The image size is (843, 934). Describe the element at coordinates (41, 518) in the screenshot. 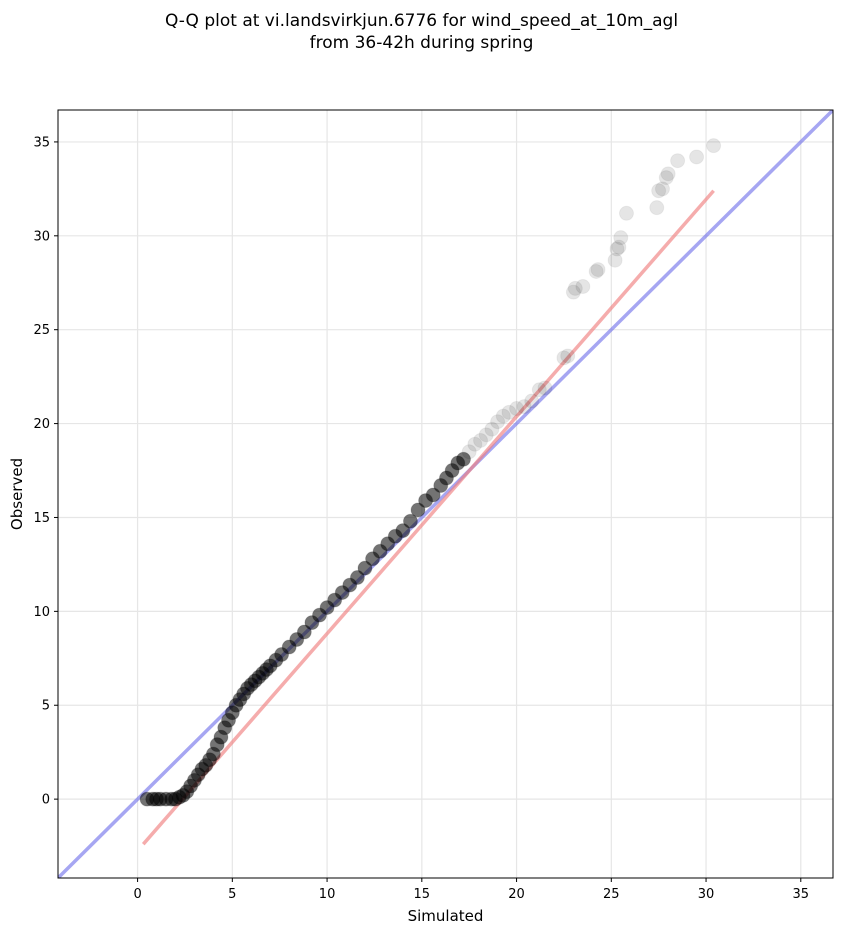

I see `y-tick-label: 15` at that location.